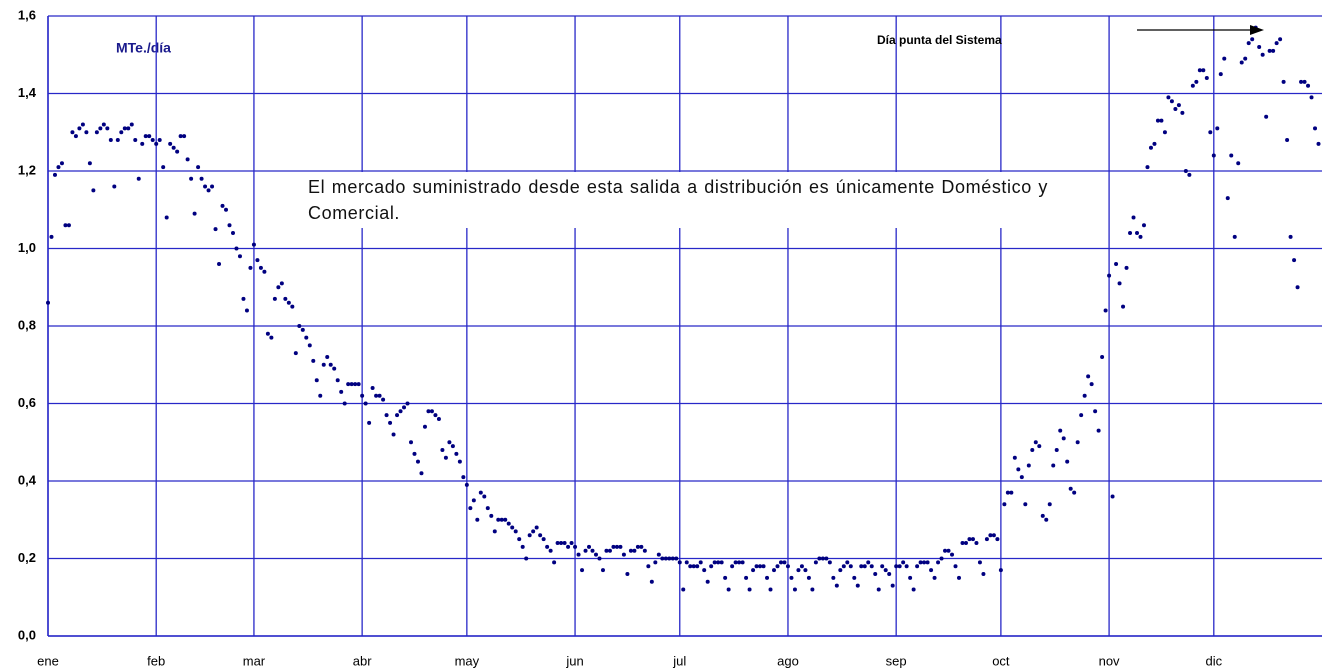 The image size is (1322, 672). I want to click on x-tick-label: ago, so click(788, 660).